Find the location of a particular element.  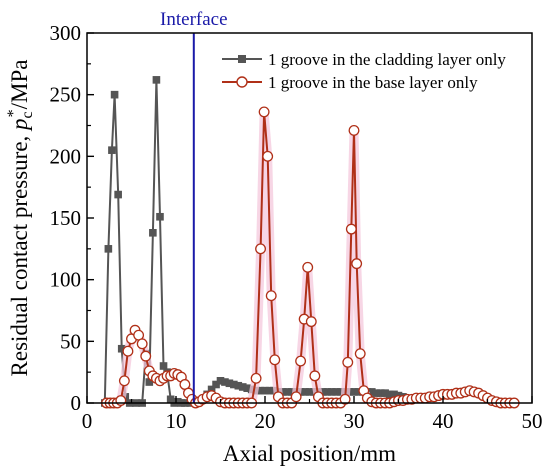

x-tick-label: 10 is located at coordinates (176, 421).